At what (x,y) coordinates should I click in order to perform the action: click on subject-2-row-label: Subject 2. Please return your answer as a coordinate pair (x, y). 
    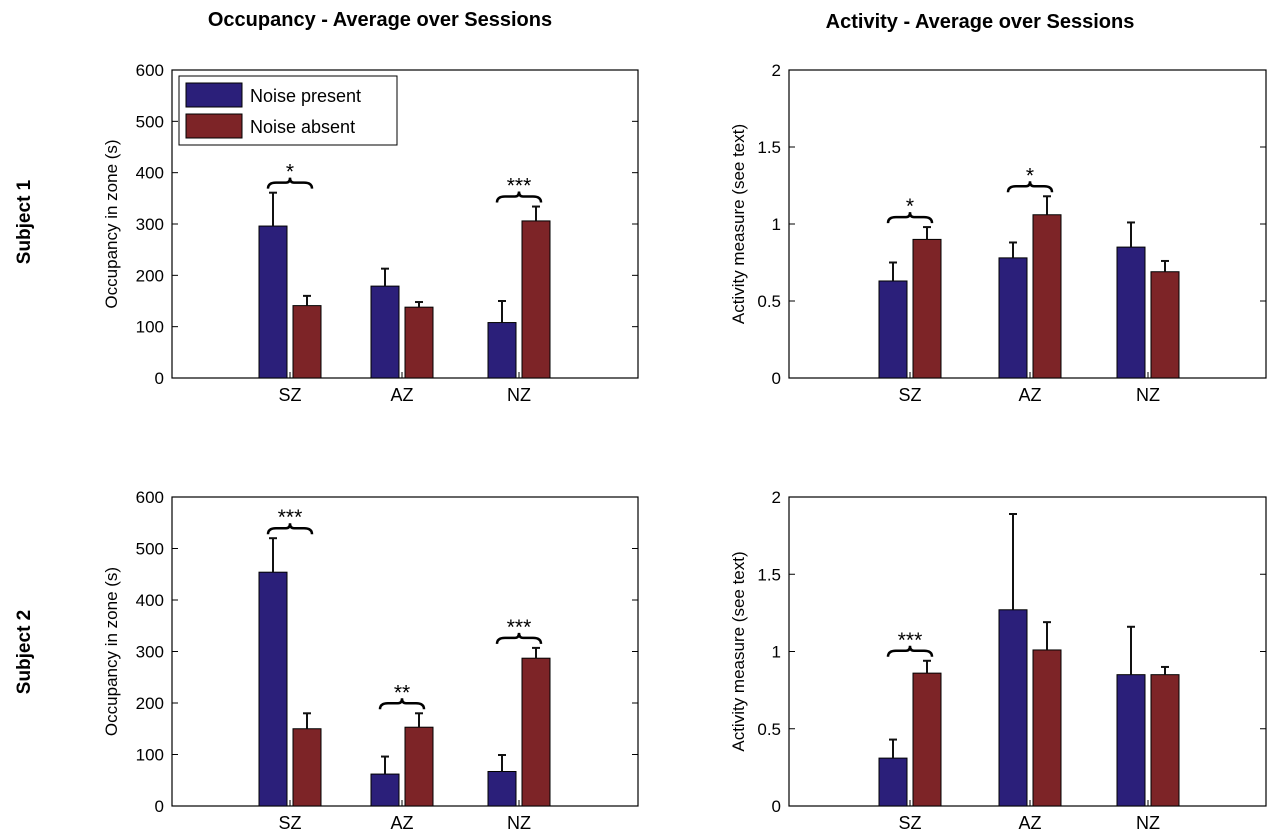
    Looking at the image, I should click on (24, 652).